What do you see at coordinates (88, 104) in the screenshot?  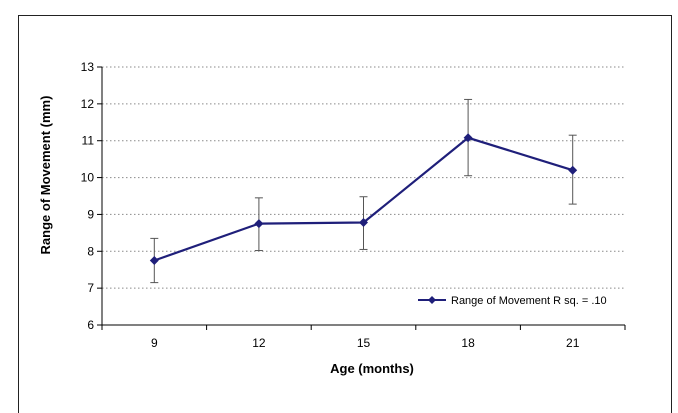 I see `y-tick-label: 12` at bounding box center [88, 104].